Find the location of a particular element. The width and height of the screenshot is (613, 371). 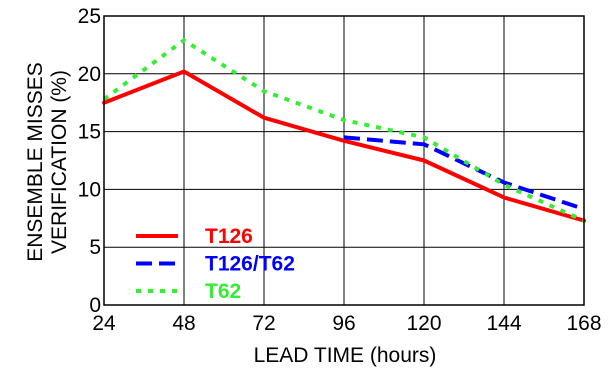

x-tick-label: 24 is located at coordinates (104, 323).